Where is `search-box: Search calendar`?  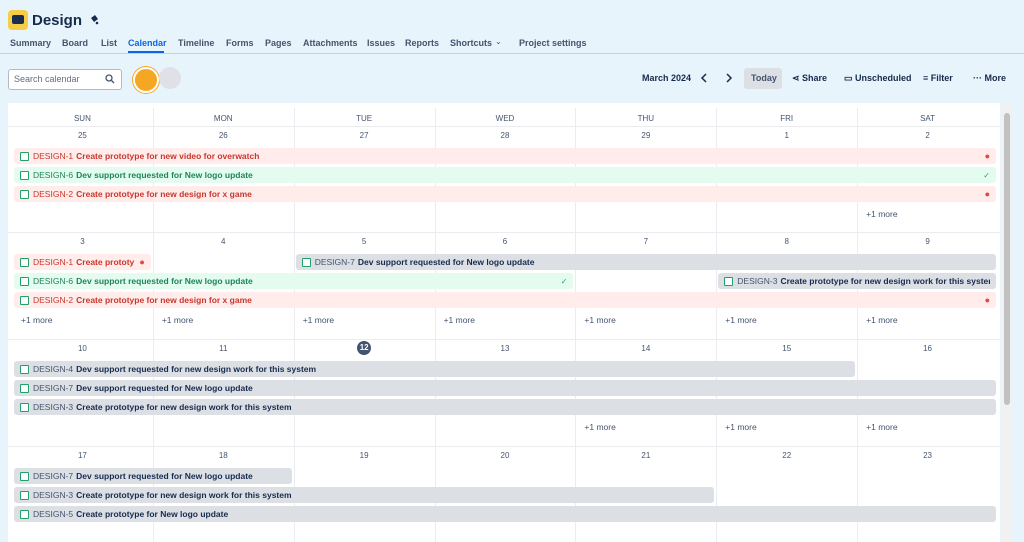 search-box: Search calendar is located at coordinates (65, 79).